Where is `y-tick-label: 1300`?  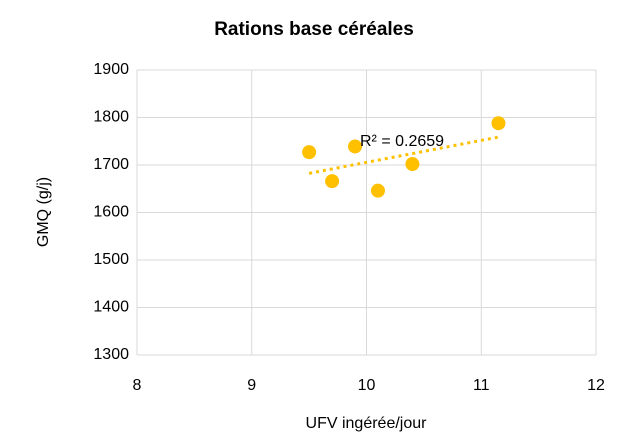 y-tick-label: 1300 is located at coordinates (111, 354).